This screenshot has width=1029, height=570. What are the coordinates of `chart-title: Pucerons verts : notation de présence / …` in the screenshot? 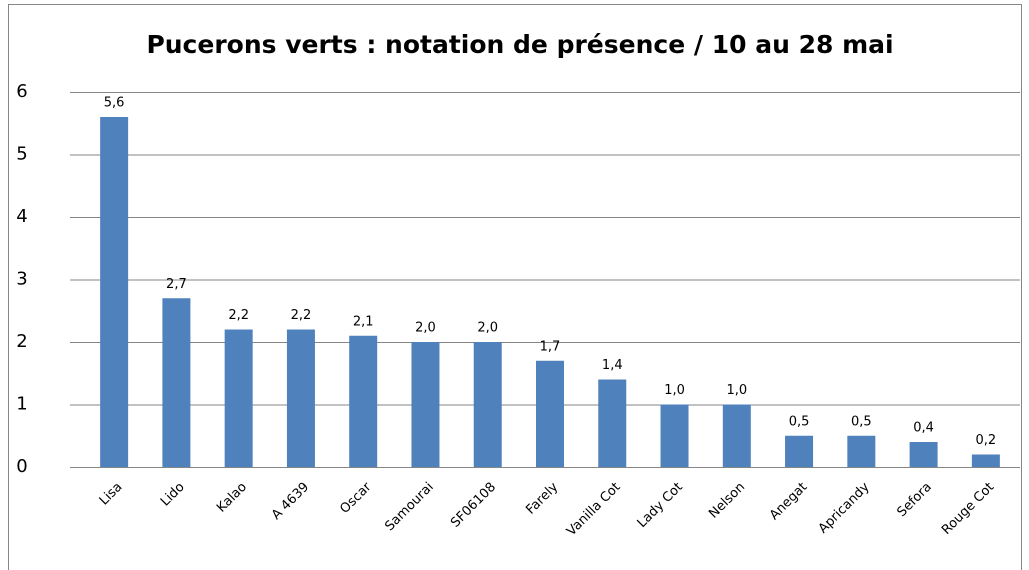 It's located at (519, 44).